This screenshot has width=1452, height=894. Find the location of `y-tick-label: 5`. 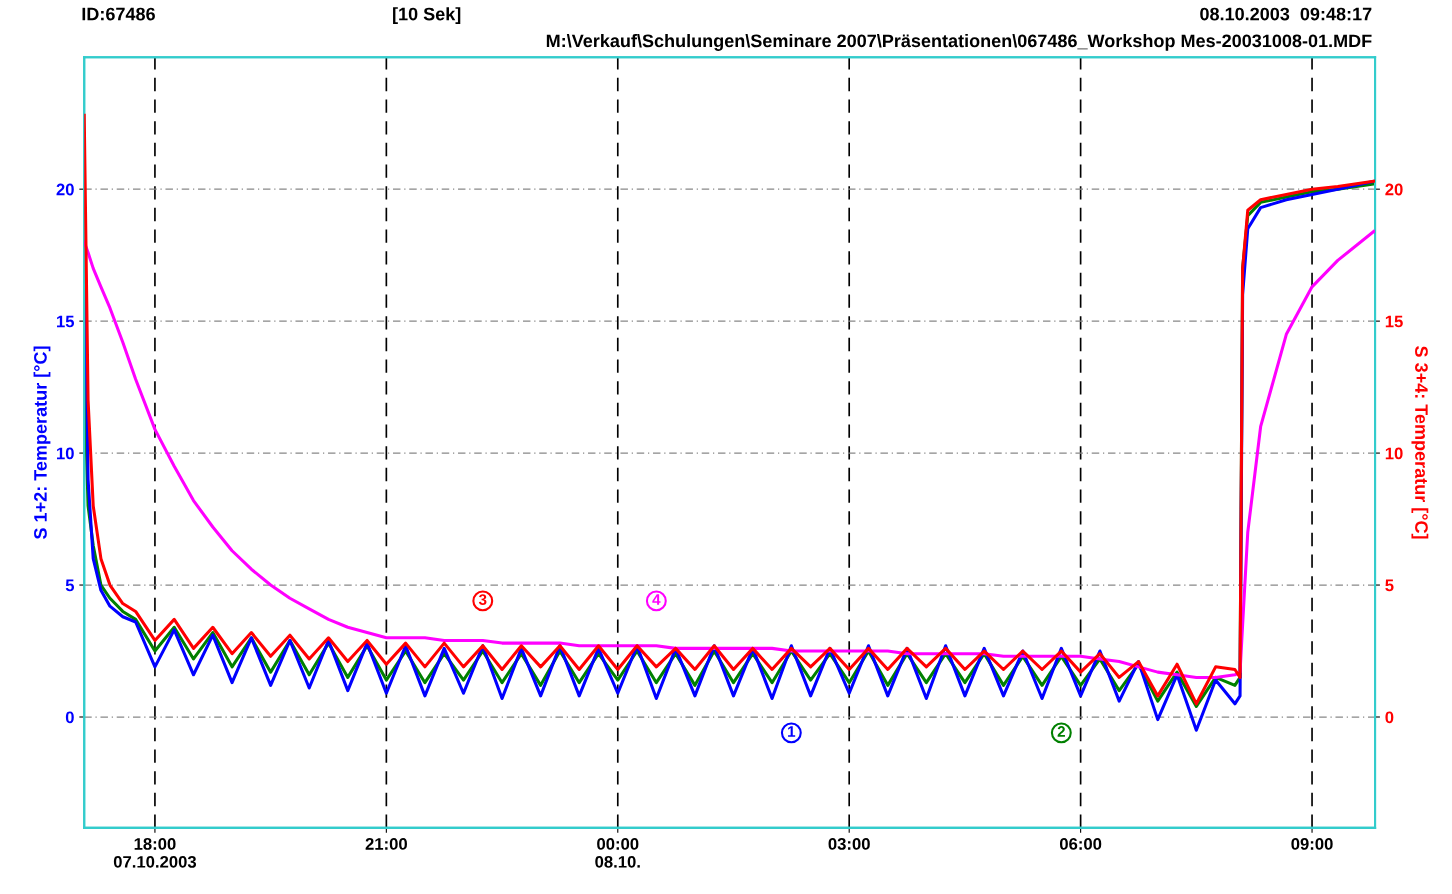

y-tick-label: 5 is located at coordinates (70, 585).